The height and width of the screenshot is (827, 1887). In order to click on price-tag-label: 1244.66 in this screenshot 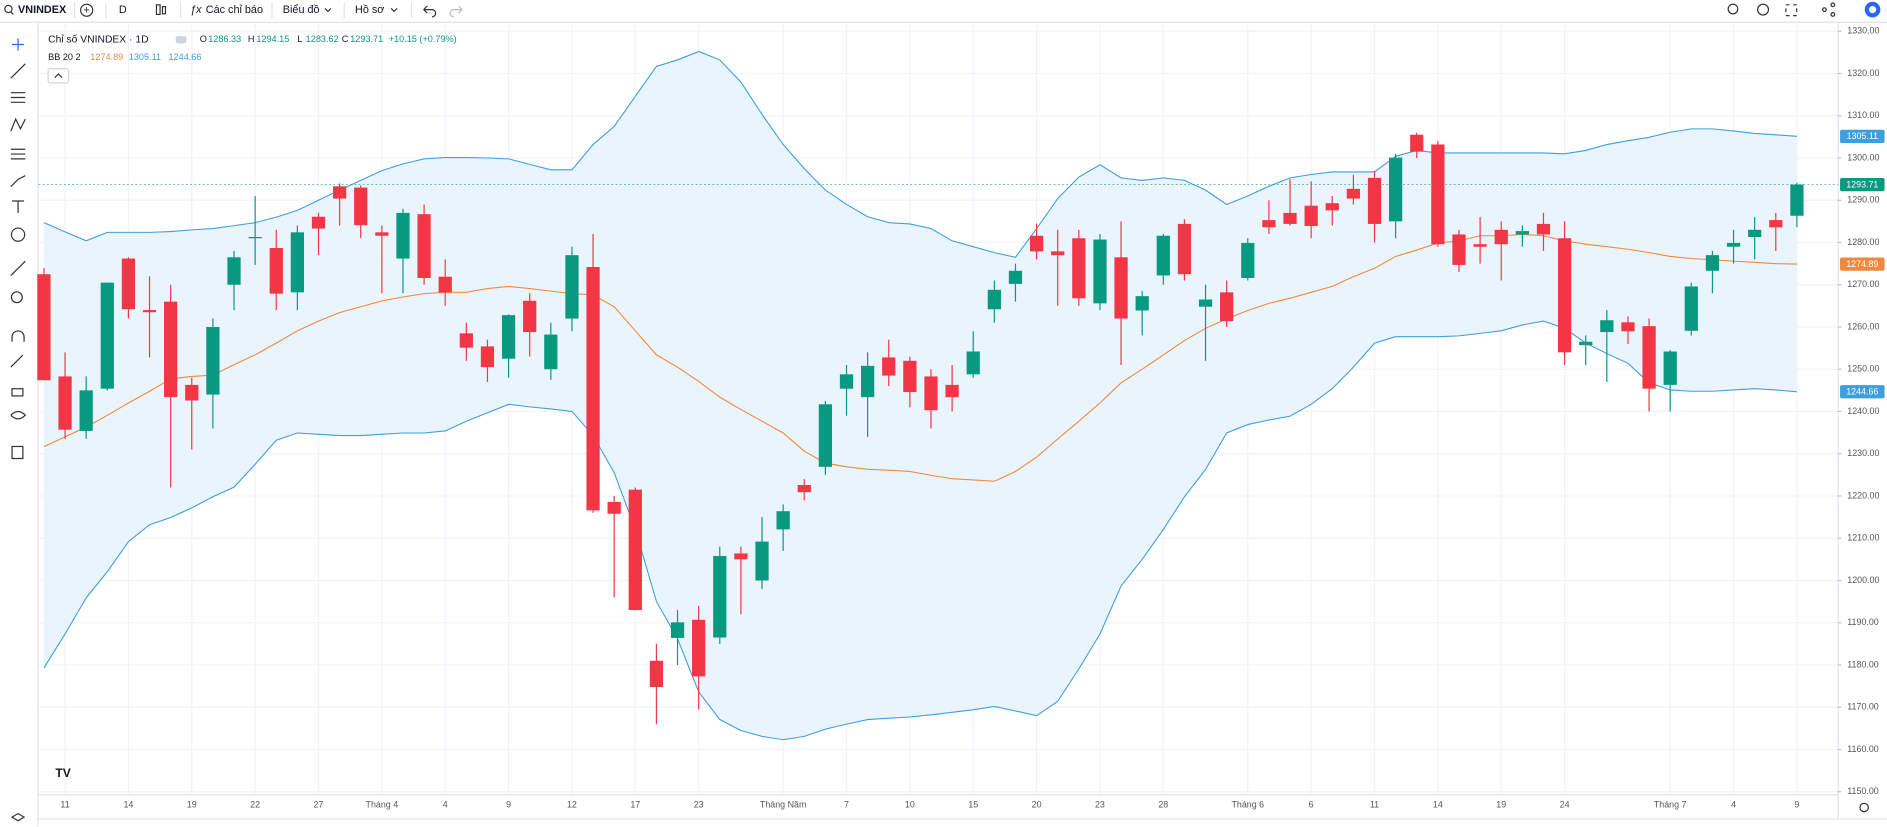, I will do `click(1862, 392)`.